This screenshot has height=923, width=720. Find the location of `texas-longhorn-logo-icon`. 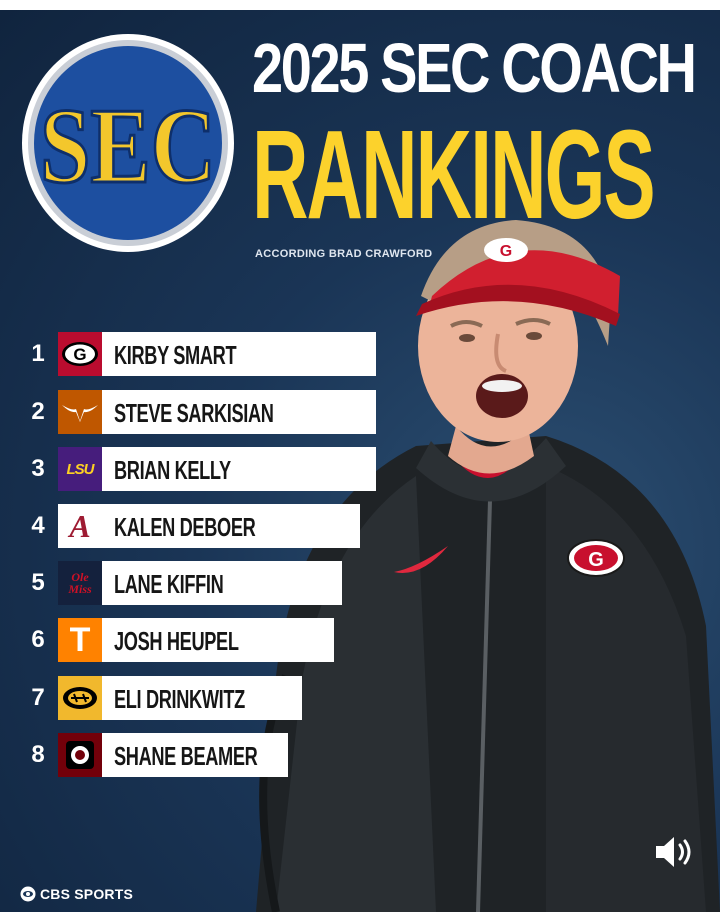

texas-longhorn-logo-icon is located at coordinates (80, 412).